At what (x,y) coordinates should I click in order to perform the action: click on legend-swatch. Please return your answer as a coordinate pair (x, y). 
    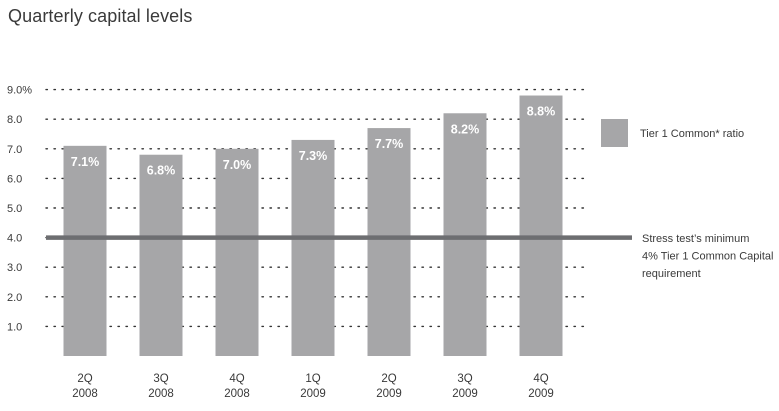
    Looking at the image, I should click on (614, 133).